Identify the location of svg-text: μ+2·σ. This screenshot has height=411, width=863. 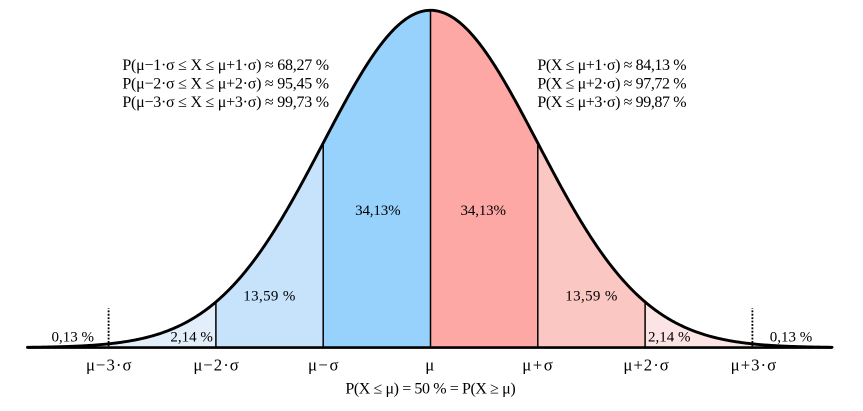
(646, 365).